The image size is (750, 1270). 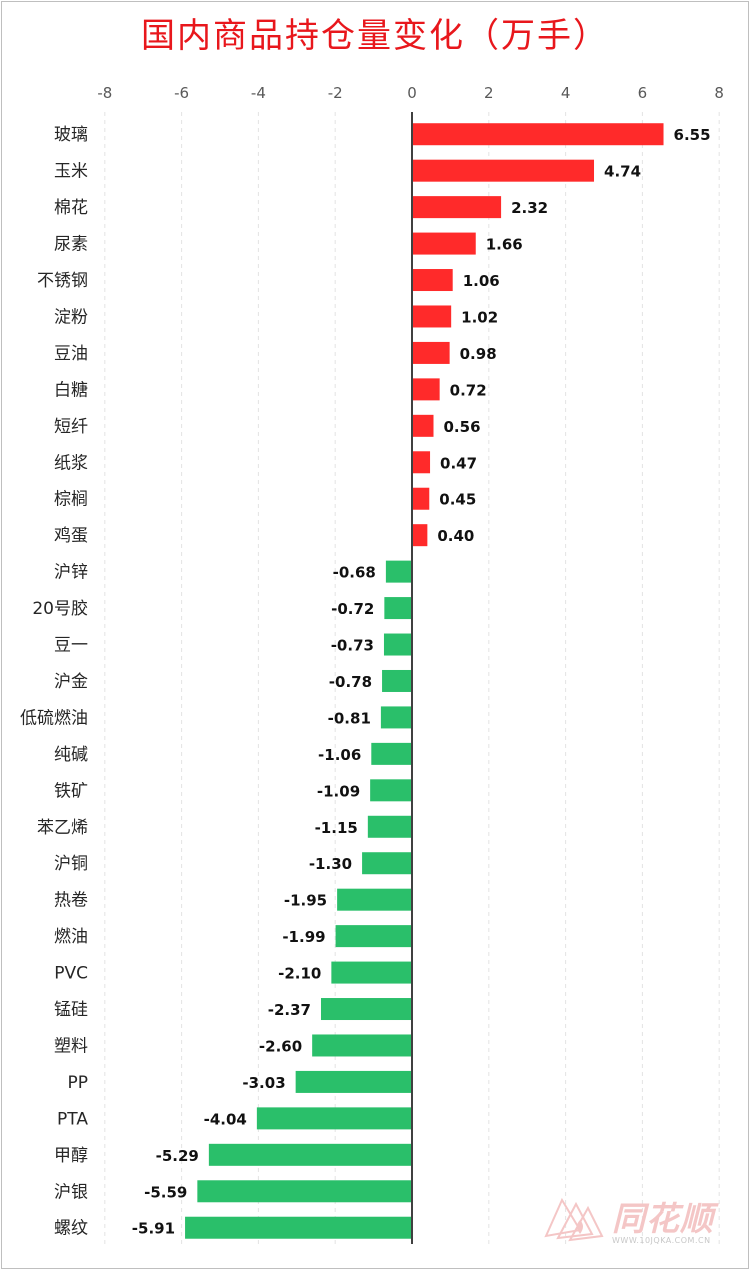 I want to click on value-label: -2.60, so click(x=280, y=1046).